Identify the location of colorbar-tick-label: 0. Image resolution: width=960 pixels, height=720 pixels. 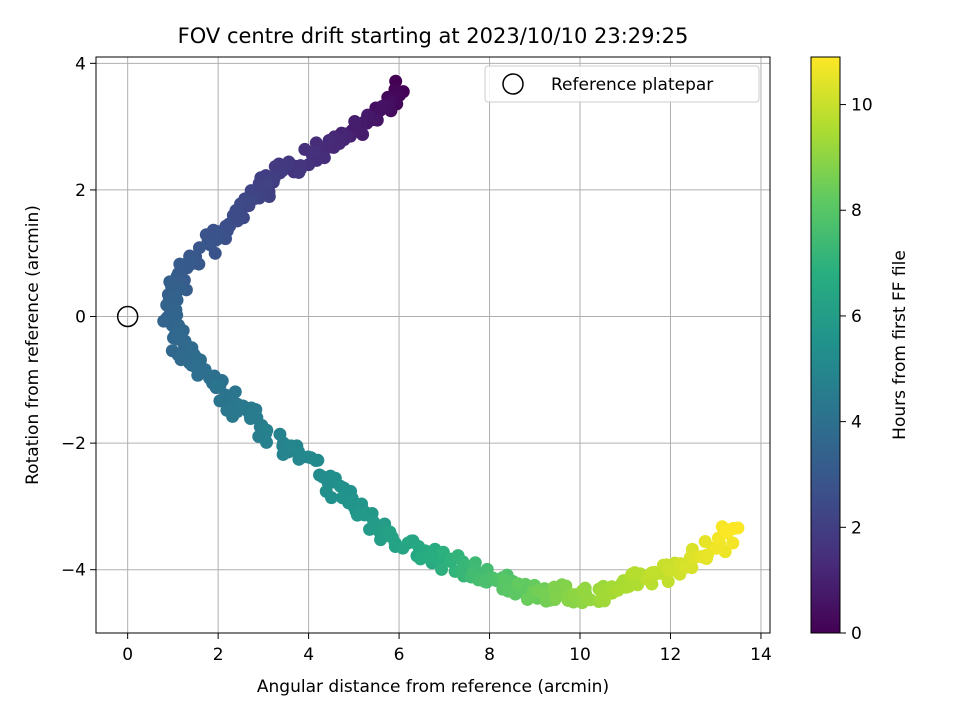
(856, 634).